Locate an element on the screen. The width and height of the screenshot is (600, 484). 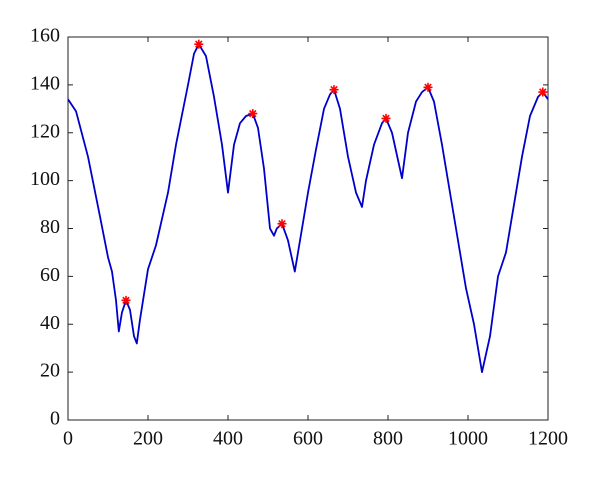
y-tick-label: 140 is located at coordinates (45, 83).